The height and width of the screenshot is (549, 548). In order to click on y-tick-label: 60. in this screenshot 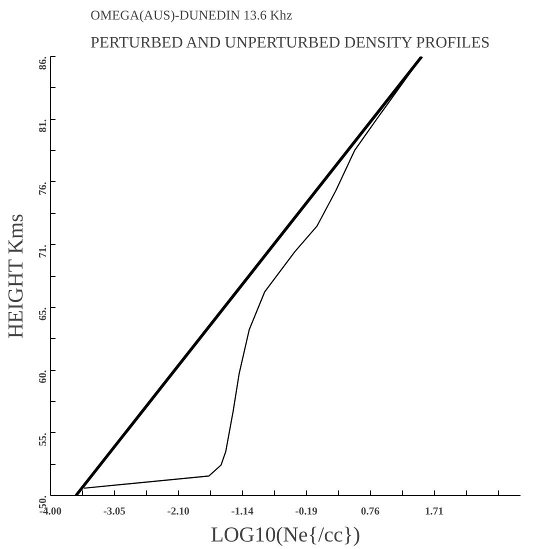, I will do `click(43, 377)`.